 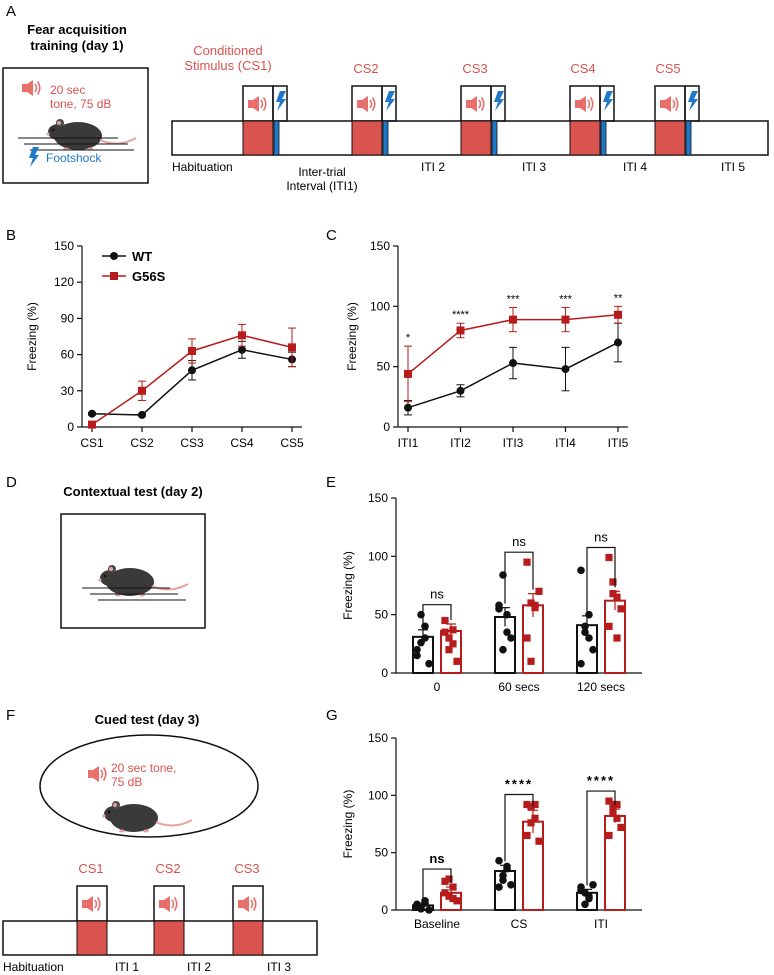 What do you see at coordinates (132, 491) in the screenshot?
I see `panel-d-title: Contextual test (day 2)` at bounding box center [132, 491].